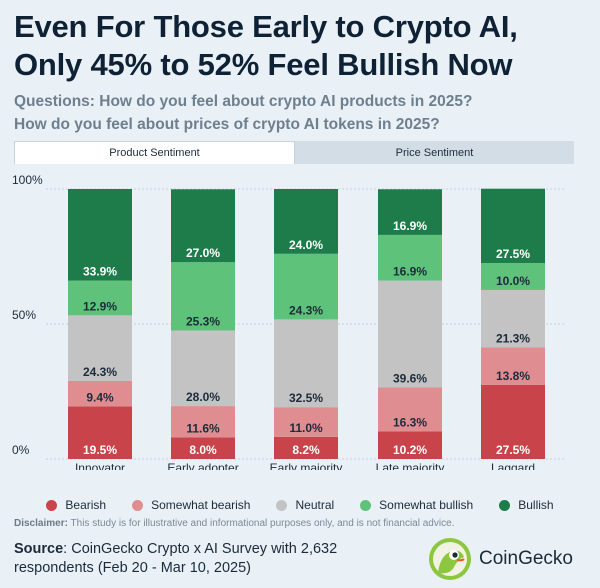 The height and width of the screenshot is (588, 600). What do you see at coordinates (27, 180) in the screenshot?
I see `y-tick-label: 100%` at bounding box center [27, 180].